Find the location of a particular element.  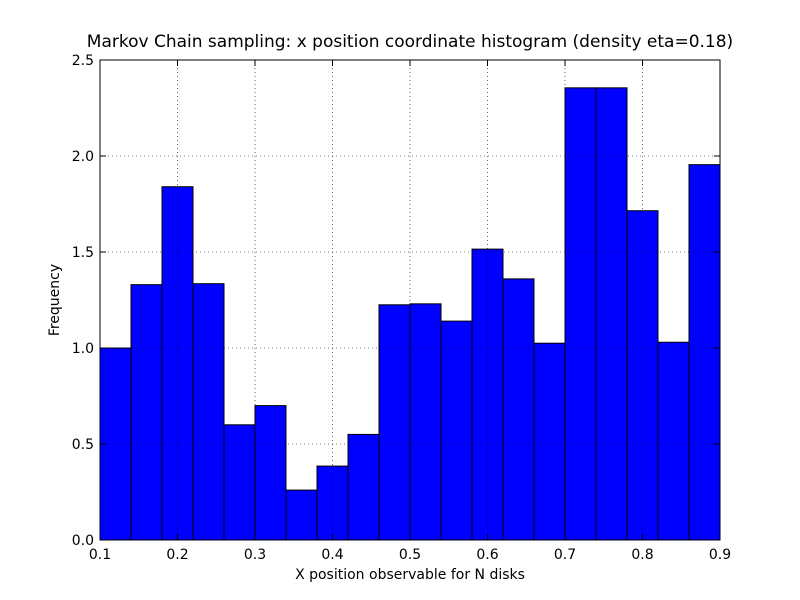

x-tick-label: 0.1 is located at coordinates (100, 555).